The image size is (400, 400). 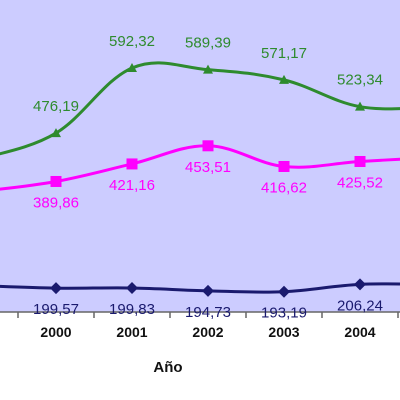 I want to click on x-tick-label-2000: 2000, so click(x=55, y=332).